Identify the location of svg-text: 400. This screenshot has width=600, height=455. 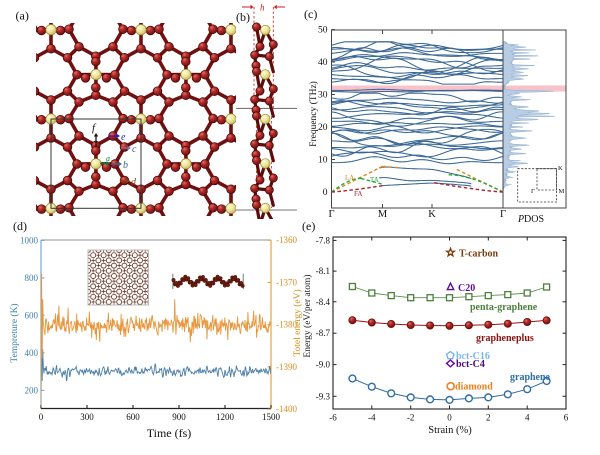
(32, 353).